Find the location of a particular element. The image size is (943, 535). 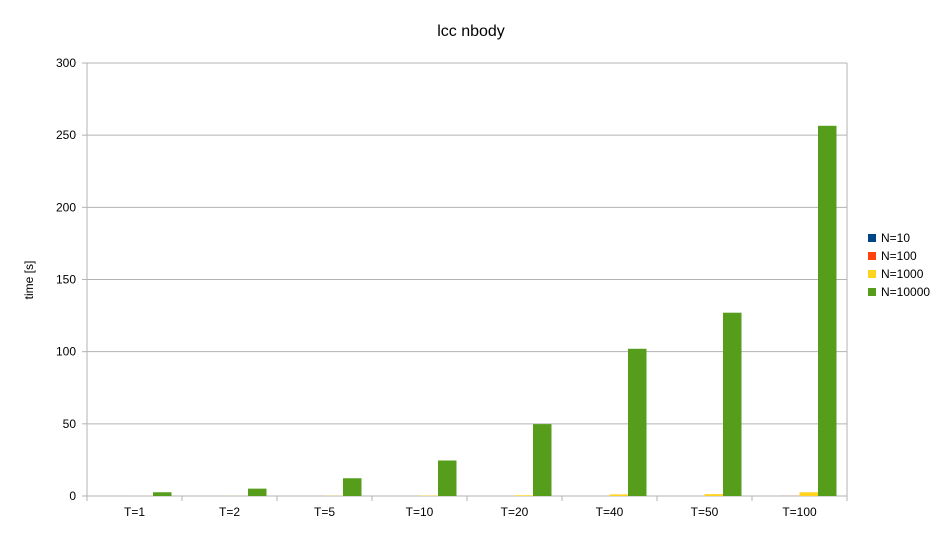

y-tick-labels: 0 50 100 150 200 250 300 is located at coordinates (66, 279).